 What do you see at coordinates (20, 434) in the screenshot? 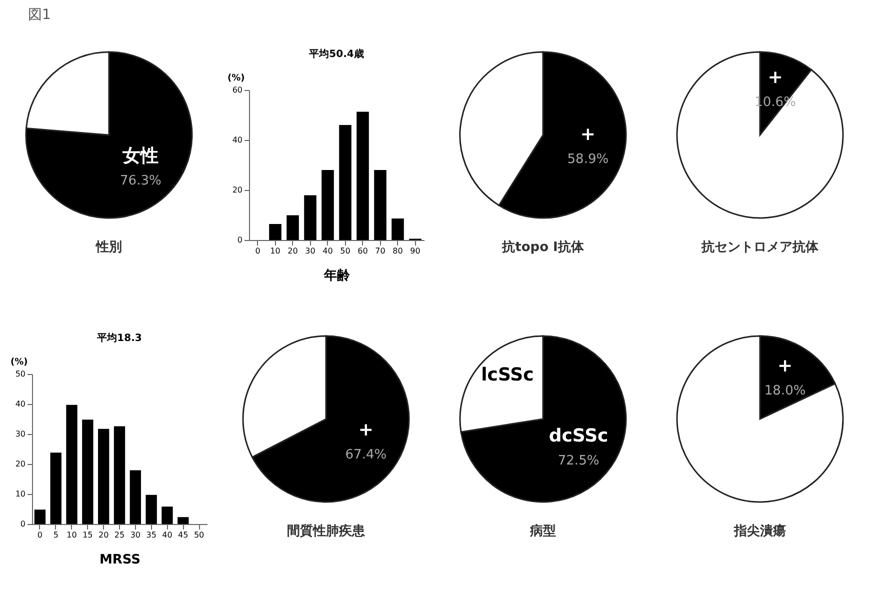
I see `y-tick-label: 30` at bounding box center [20, 434].